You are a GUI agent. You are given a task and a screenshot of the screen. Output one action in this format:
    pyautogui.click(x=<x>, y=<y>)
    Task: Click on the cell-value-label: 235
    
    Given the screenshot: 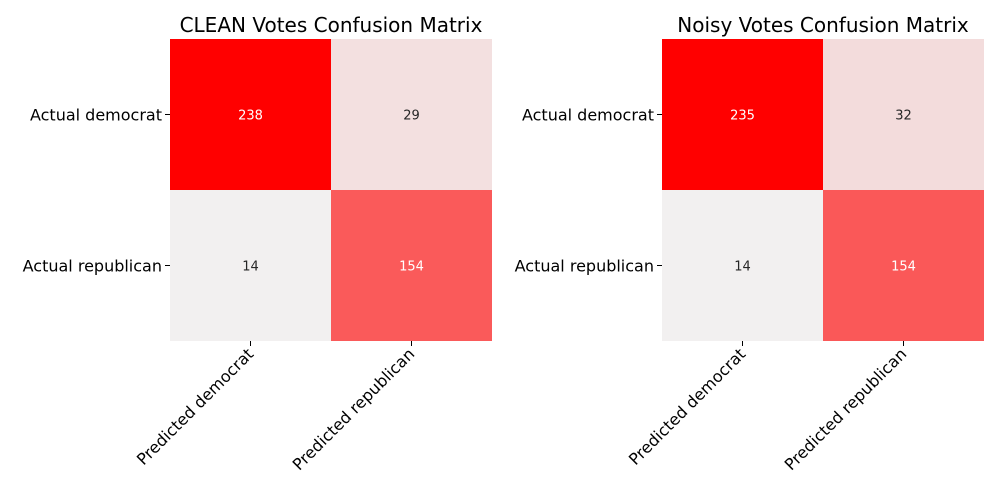 What is the action you would take?
    pyautogui.click(x=742, y=116)
    